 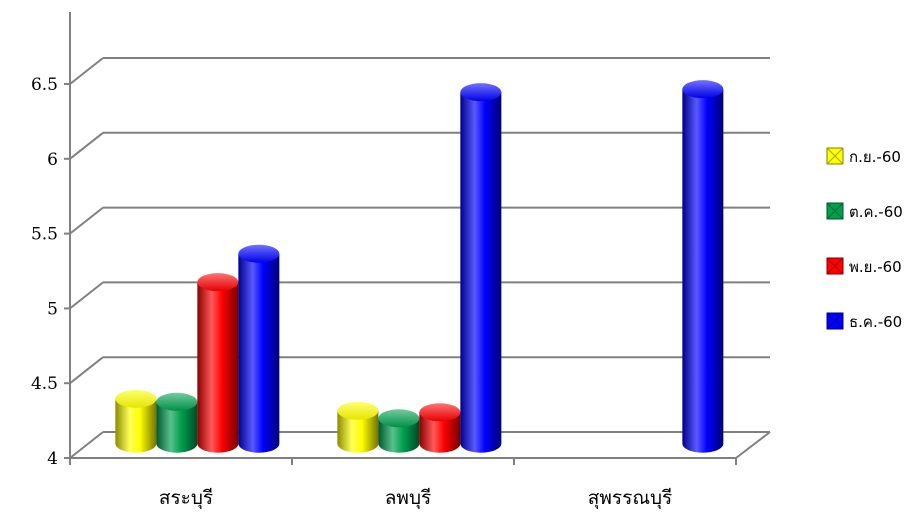 What do you see at coordinates (753, 445) in the screenshot?
I see `floor-right-edge` at bounding box center [753, 445].